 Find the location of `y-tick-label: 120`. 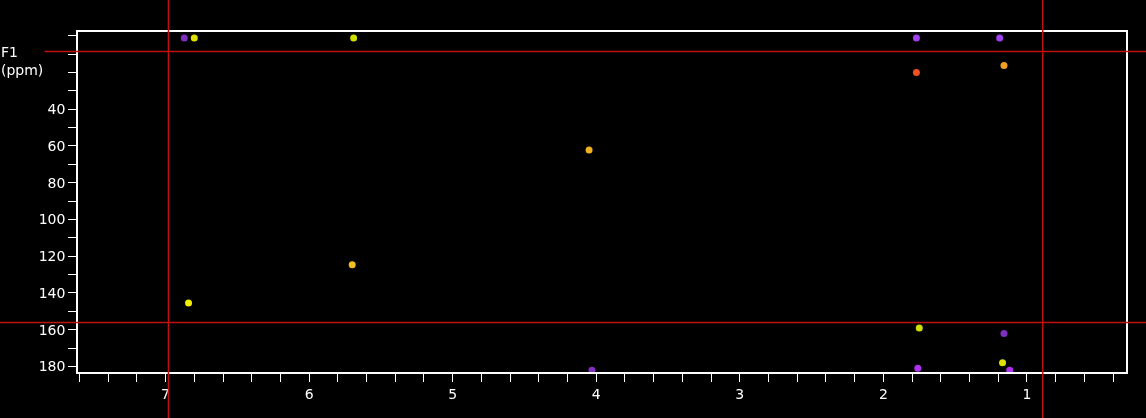

y-tick-label: 120 is located at coordinates (52, 256).